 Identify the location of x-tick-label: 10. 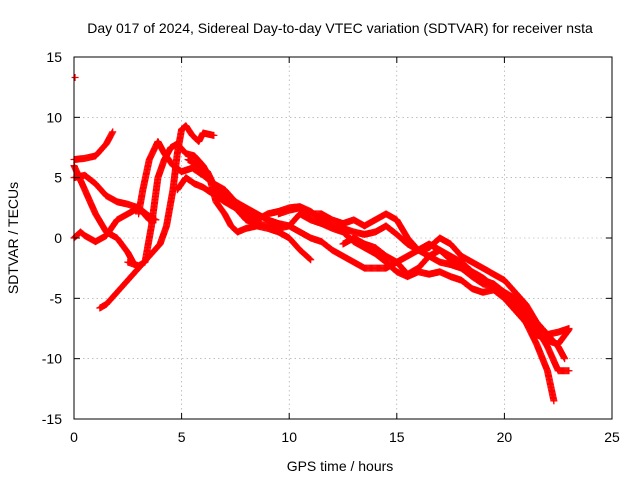
(289, 437).